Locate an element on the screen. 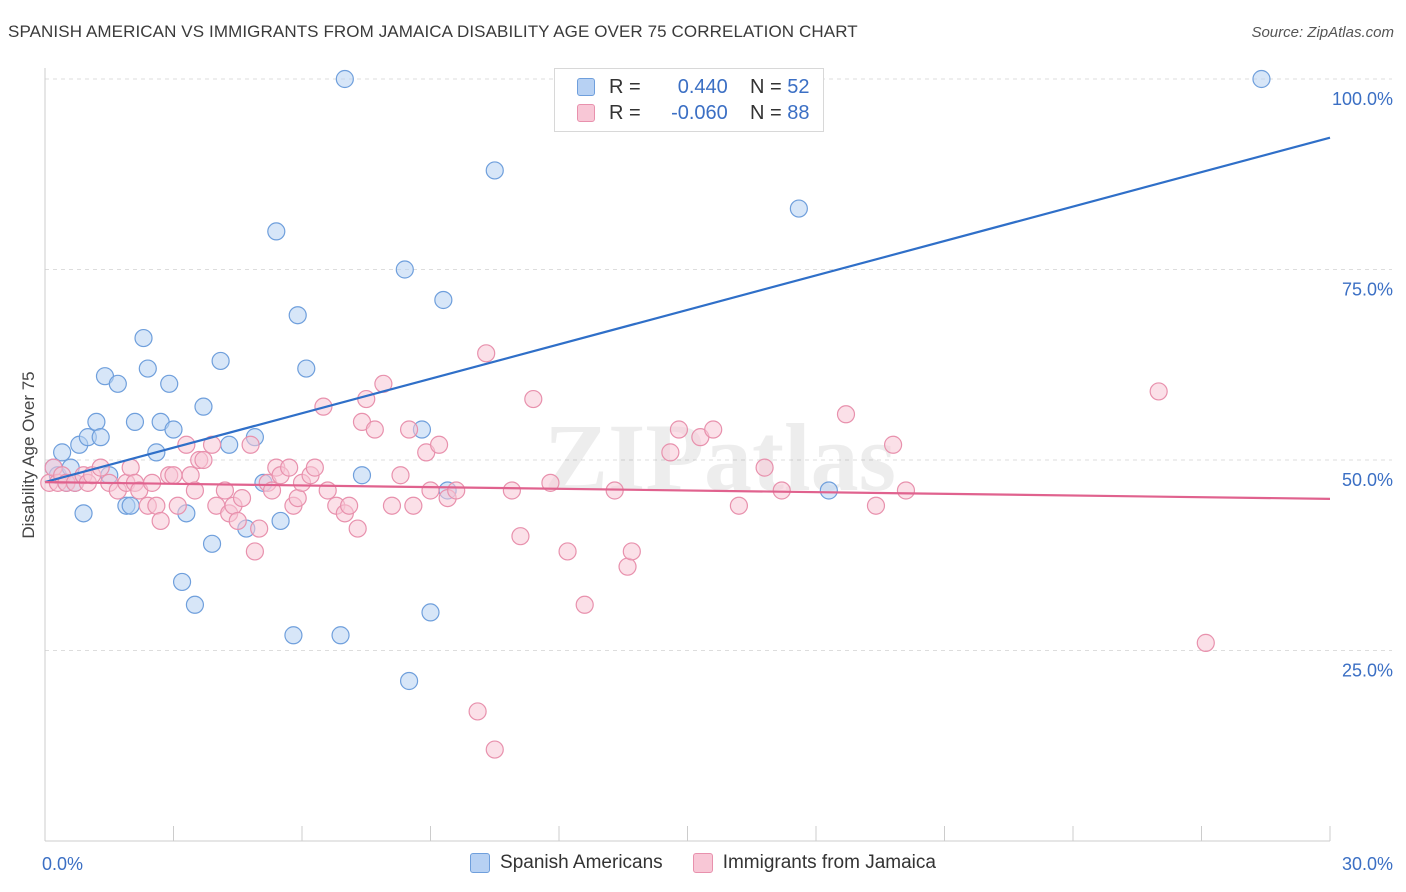 This screenshot has width=1406, height=892. stats-legend: R = 0.440 N = 52 R = -0.060 N = 88 is located at coordinates (689, 100).